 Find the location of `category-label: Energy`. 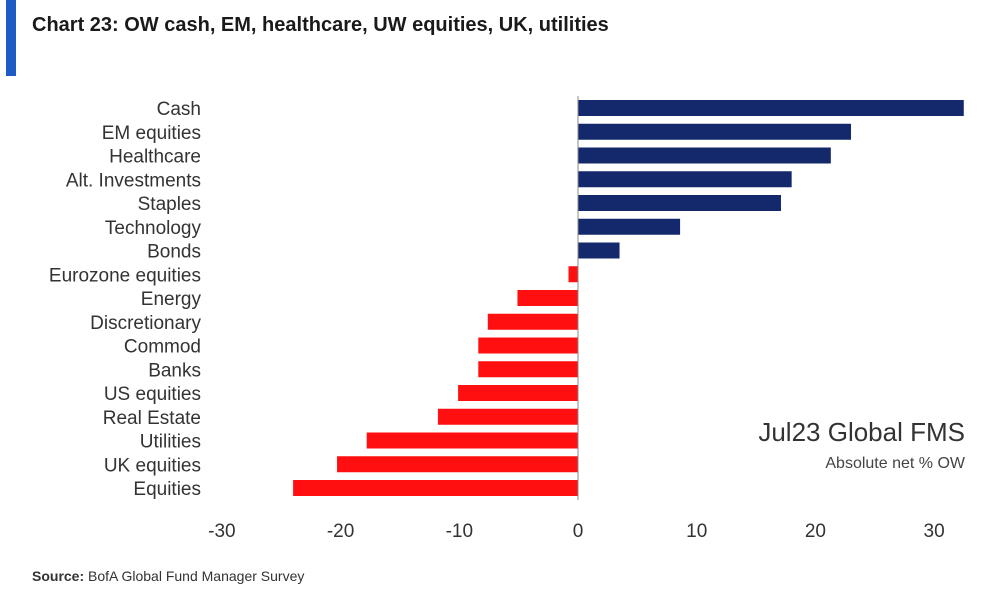

category-label: Energy is located at coordinates (171, 299).